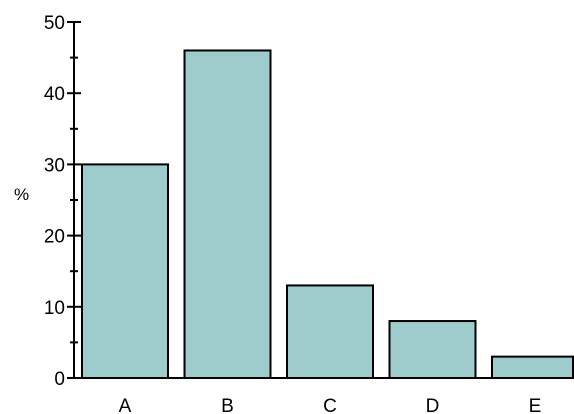  Describe the element at coordinates (433, 405) in the screenshot. I see `x-tick-label-d: D` at that location.